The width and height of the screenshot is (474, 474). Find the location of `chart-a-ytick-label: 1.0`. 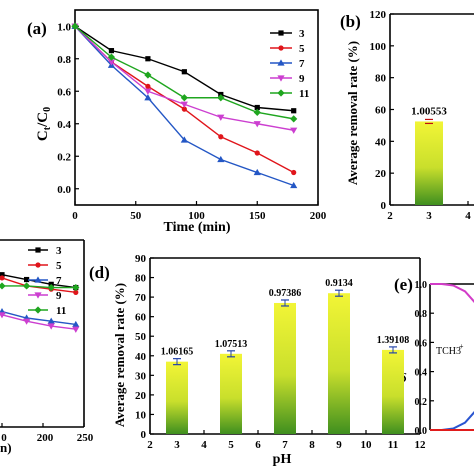

chart-a-ytick-label: 1.0 is located at coordinates (64, 27).